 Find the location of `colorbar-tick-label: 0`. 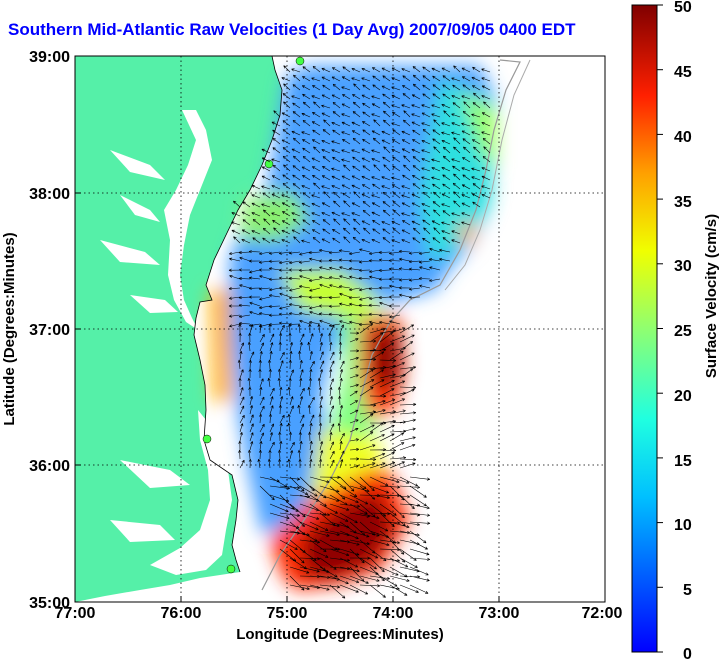

colorbar-tick-label: 0 is located at coordinates (687, 652).